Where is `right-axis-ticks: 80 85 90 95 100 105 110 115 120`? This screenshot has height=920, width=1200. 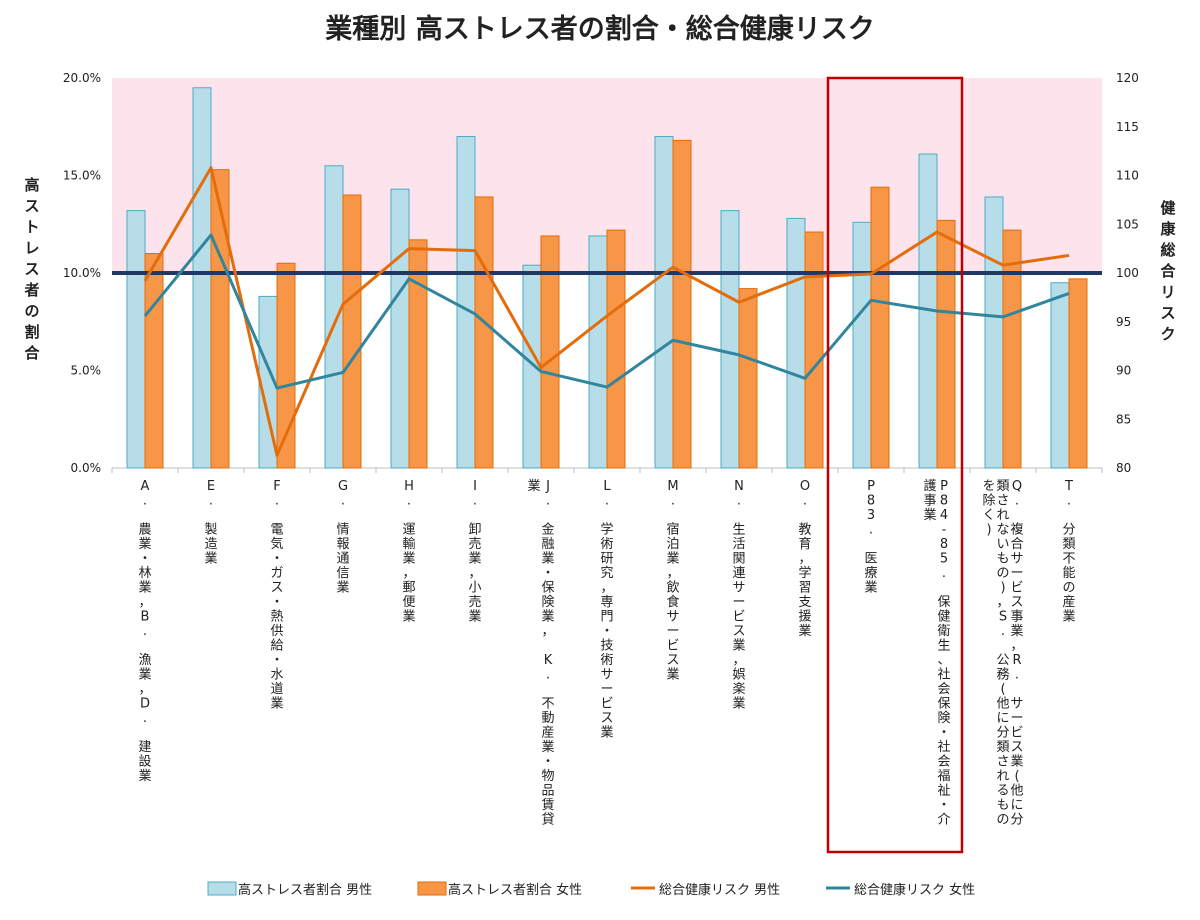 right-axis-ticks: 80 85 90 95 100 105 110 115 120 is located at coordinates (1127, 273).